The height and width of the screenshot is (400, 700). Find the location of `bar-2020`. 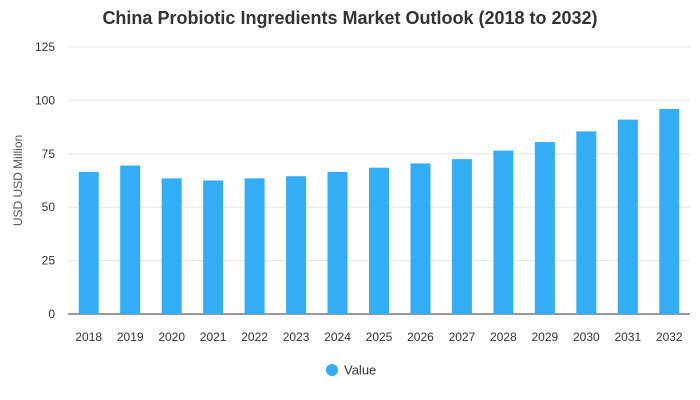

bar-2020 is located at coordinates (171, 246).